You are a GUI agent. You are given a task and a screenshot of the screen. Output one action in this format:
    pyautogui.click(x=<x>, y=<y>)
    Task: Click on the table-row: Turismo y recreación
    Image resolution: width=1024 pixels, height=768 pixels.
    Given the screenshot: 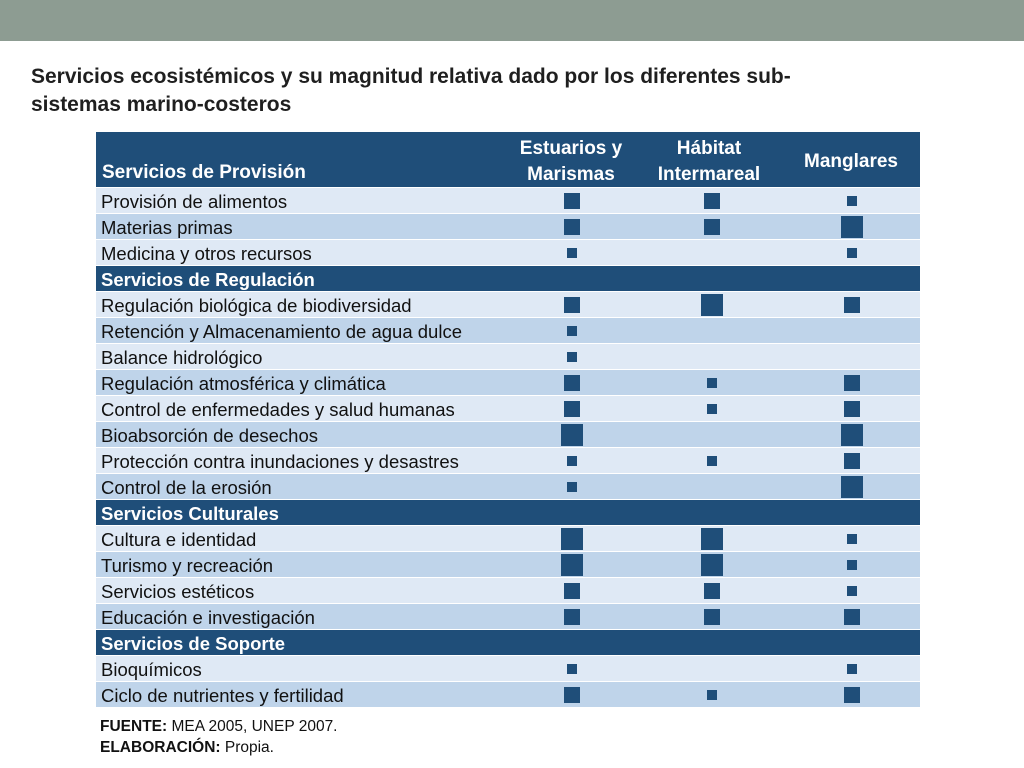 What is the action you would take?
    pyautogui.click(x=508, y=564)
    